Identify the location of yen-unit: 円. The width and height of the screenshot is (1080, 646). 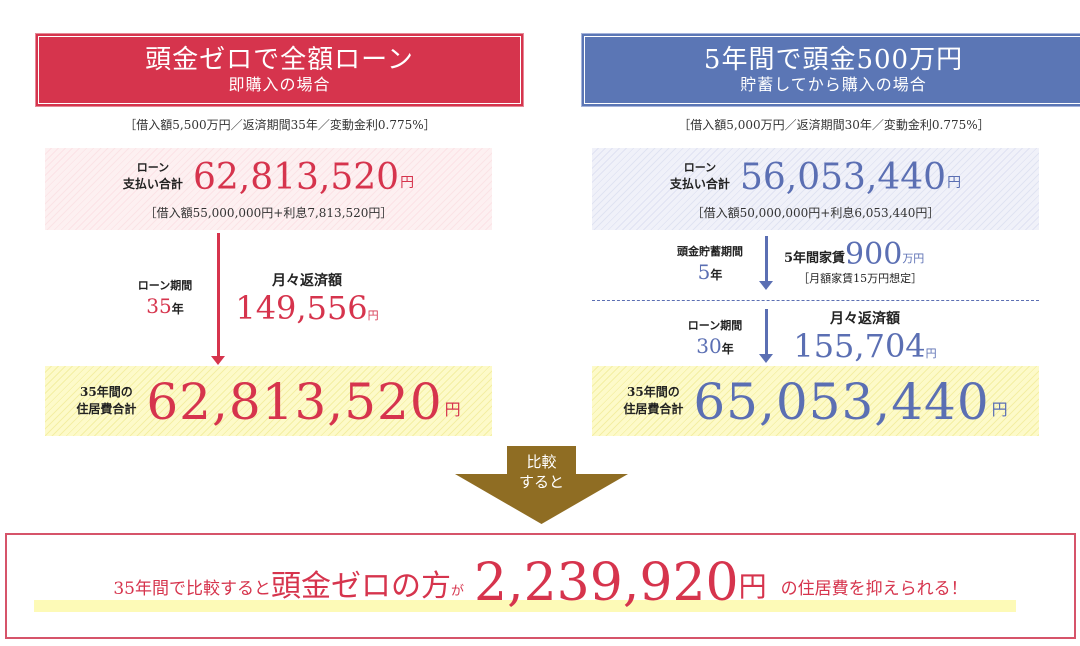
(407, 183).